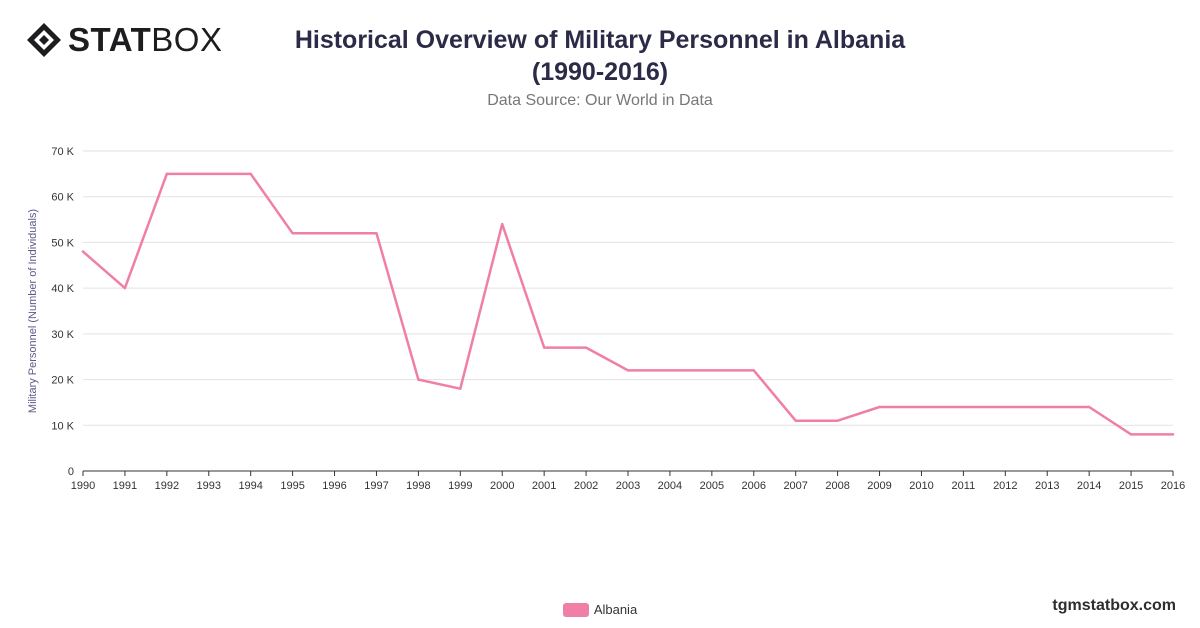 This screenshot has width=1200, height=628. Describe the element at coordinates (460, 486) in the screenshot. I see `x-tick-label: 1999` at that location.